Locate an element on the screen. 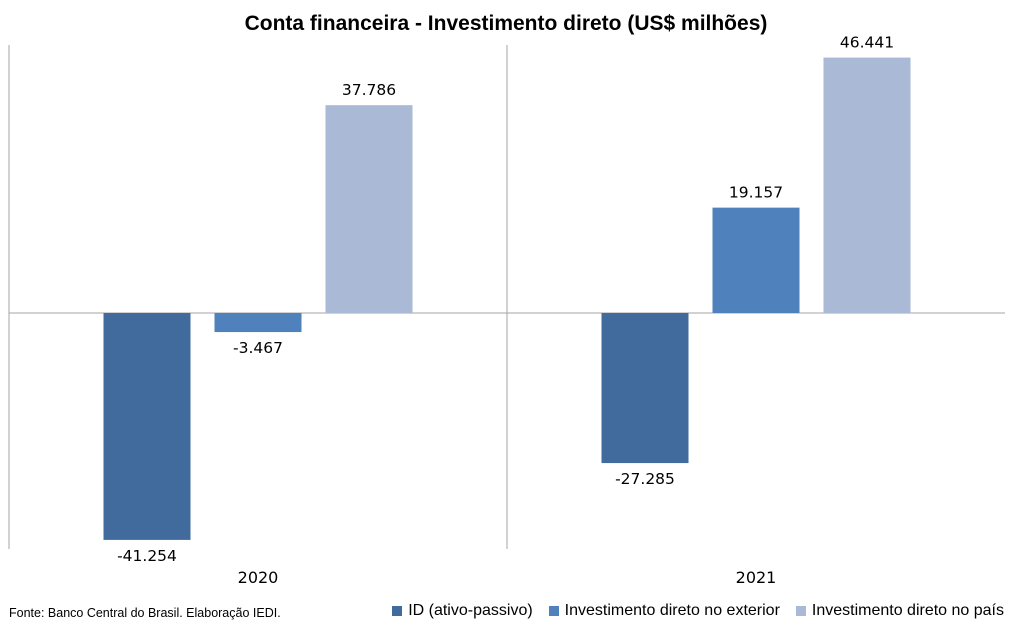 This screenshot has width=1012, height=630. legend-label: Investimento direto no país is located at coordinates (907, 610).